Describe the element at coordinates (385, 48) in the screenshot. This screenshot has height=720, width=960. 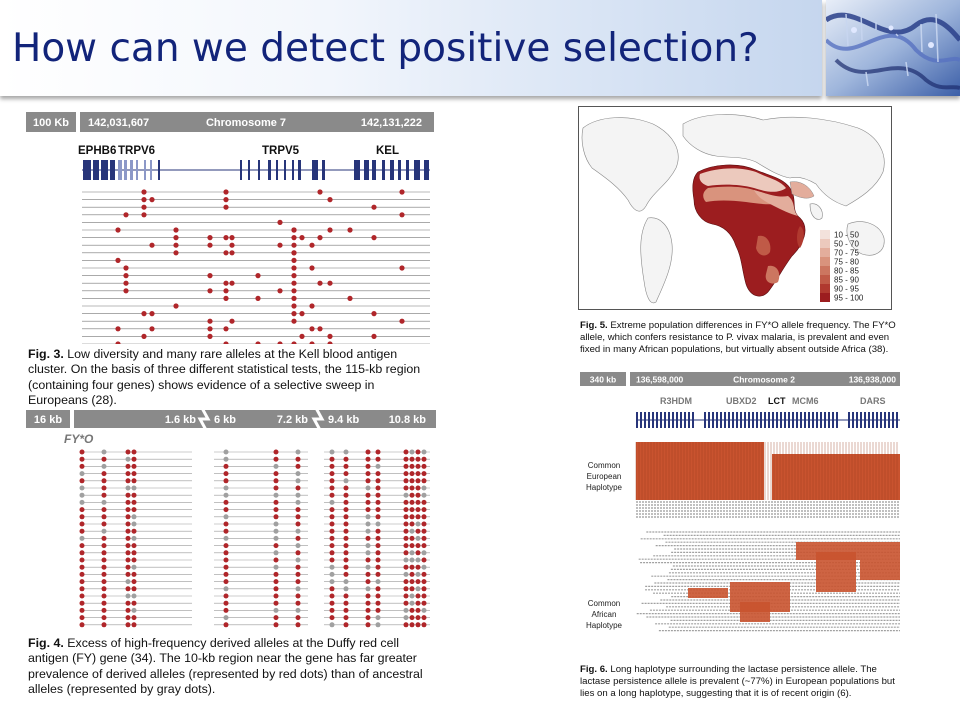
I see `slide-title: How can we detect positive selection?` at that location.